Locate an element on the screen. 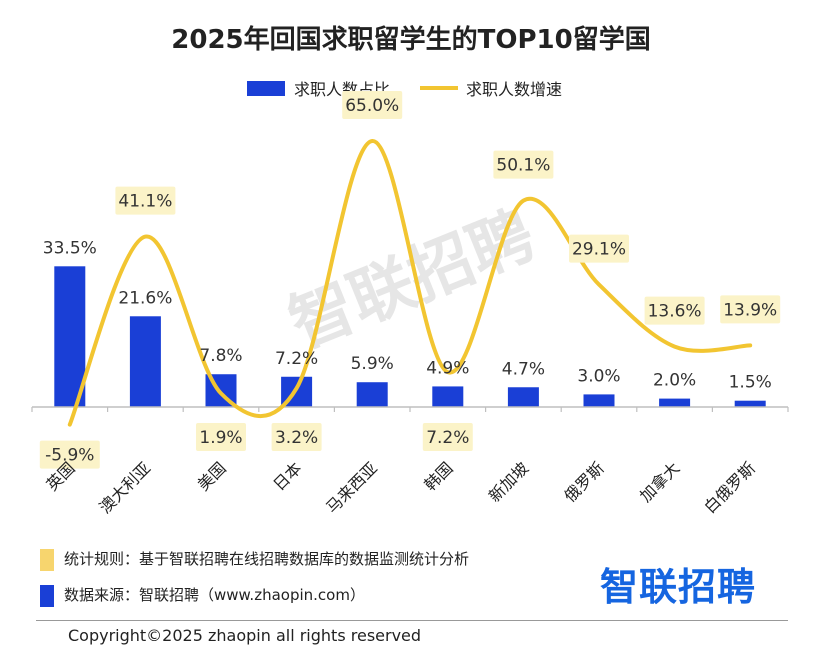  category-label-8: 俄罗斯 is located at coordinates (583, 481).